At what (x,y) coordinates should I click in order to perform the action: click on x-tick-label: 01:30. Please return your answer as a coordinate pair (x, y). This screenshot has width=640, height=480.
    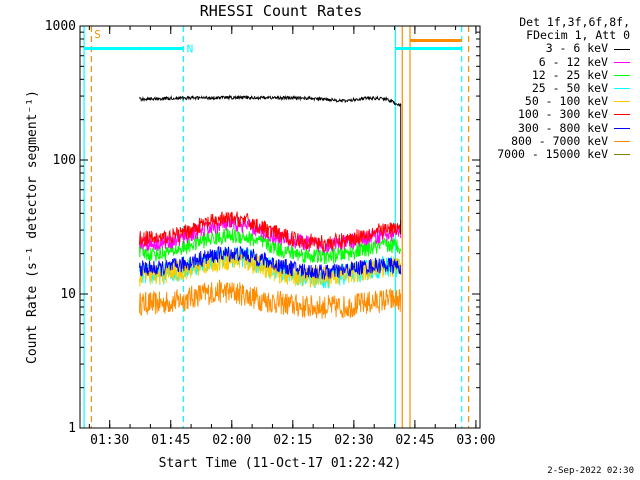
    Looking at the image, I should click on (109, 440).